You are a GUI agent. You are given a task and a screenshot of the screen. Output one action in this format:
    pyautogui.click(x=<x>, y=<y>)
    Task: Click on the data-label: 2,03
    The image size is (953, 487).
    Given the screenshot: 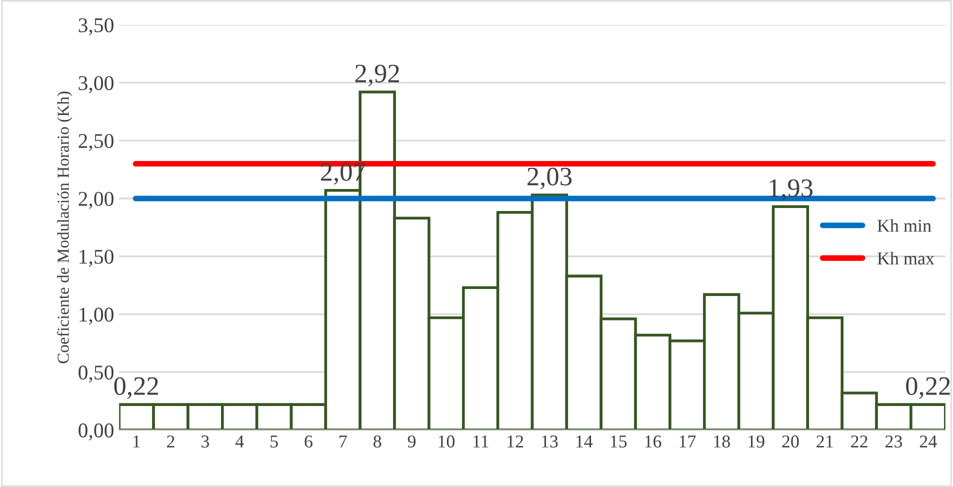 What is the action you would take?
    pyautogui.click(x=550, y=179)
    